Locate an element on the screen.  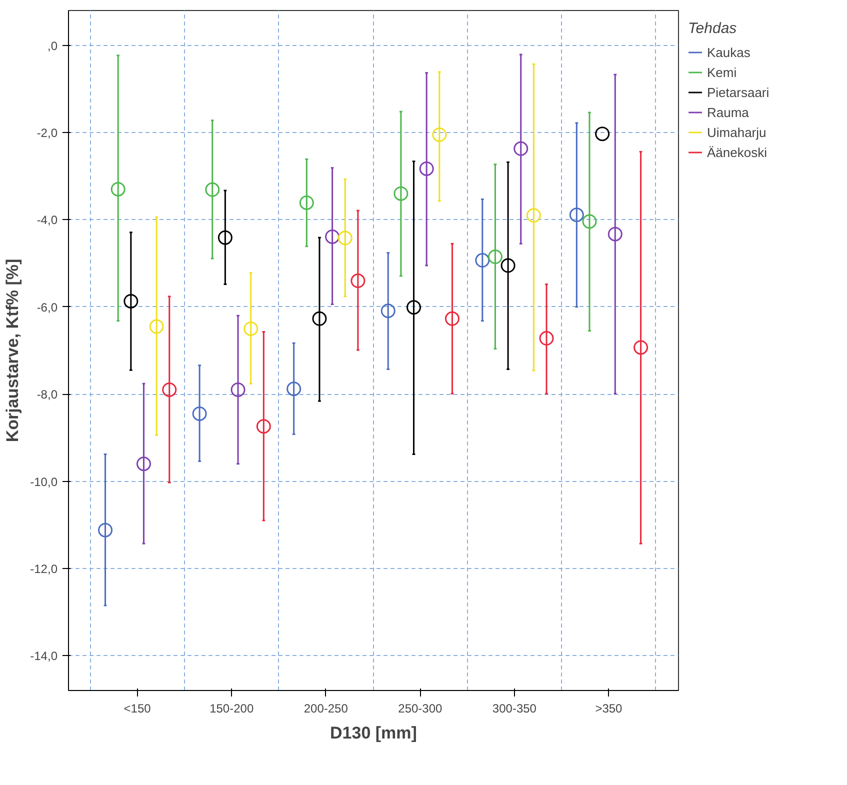
legend-label: Pietarsaari is located at coordinates (738, 92).